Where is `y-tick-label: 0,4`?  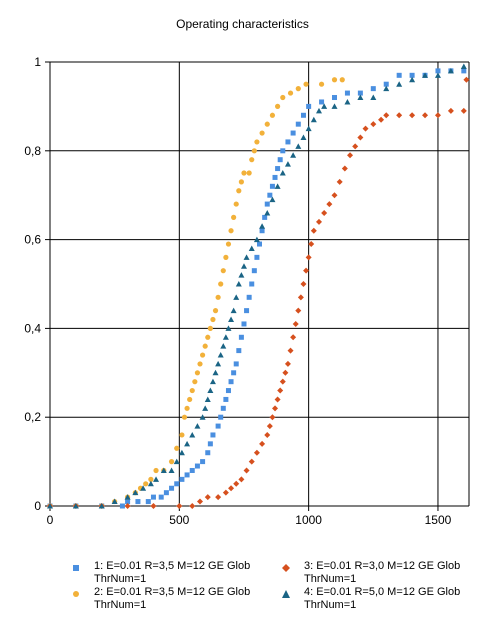 y-tick-label: 0,4 is located at coordinates (32, 328).